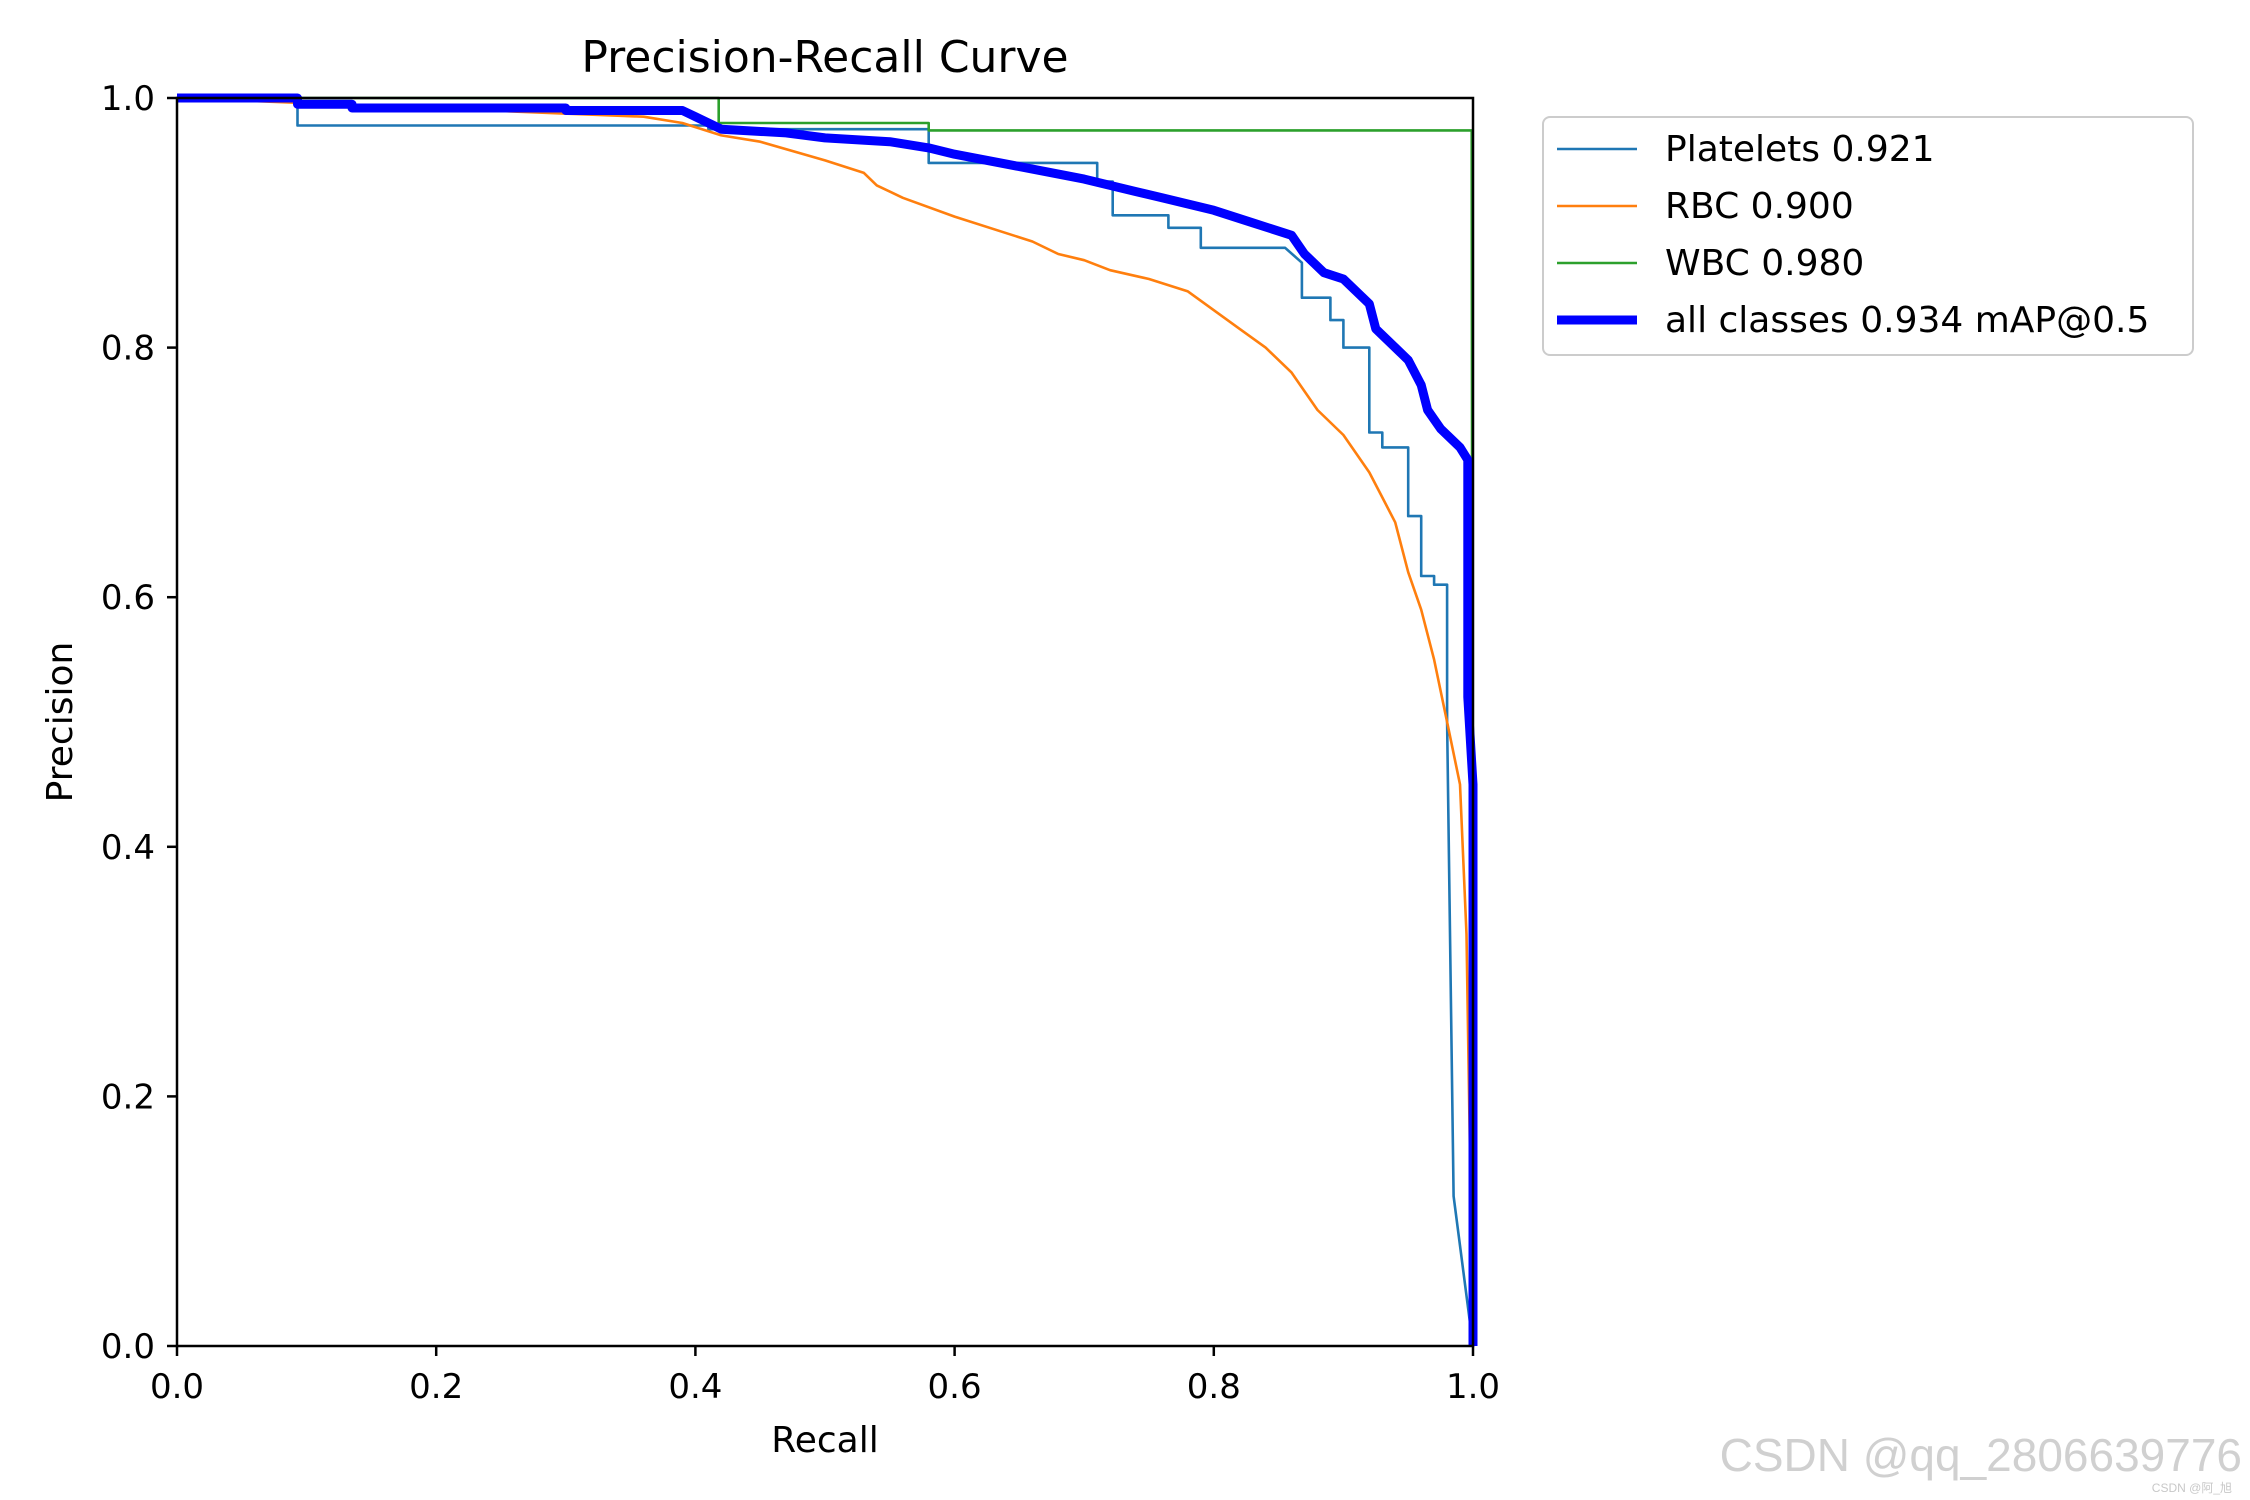 The height and width of the screenshot is (1500, 2250). What do you see at coordinates (695, 1387) in the screenshot?
I see `x-tick-label: 0.4` at bounding box center [695, 1387].